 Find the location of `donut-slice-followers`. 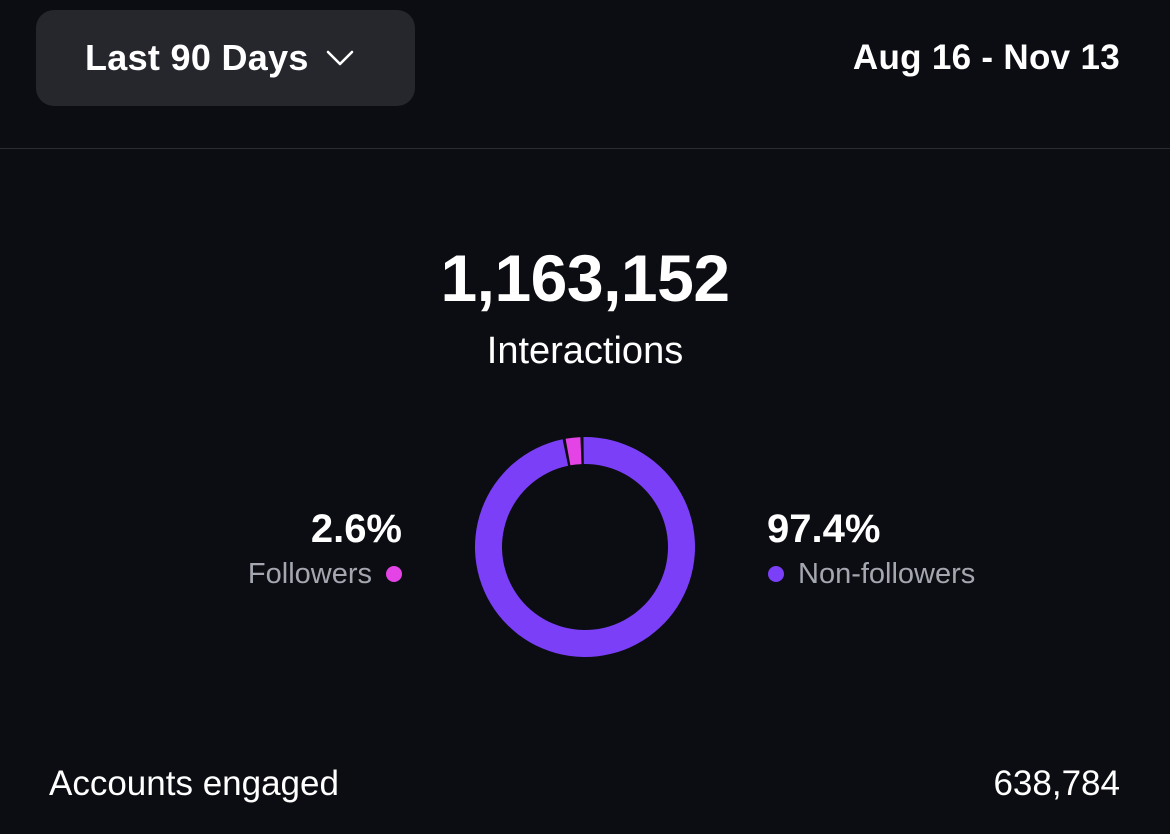

donut-slice-followers is located at coordinates (573, 451).